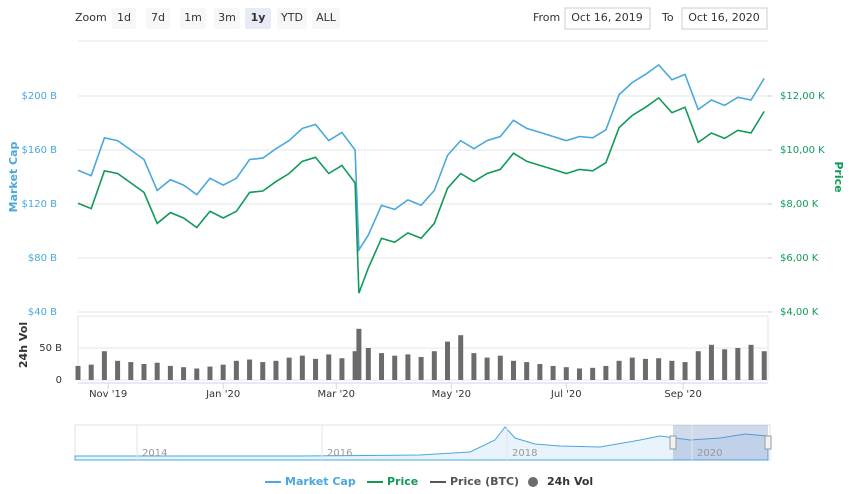  I want to click on y-axis-label: 24h Vol, so click(23, 345).